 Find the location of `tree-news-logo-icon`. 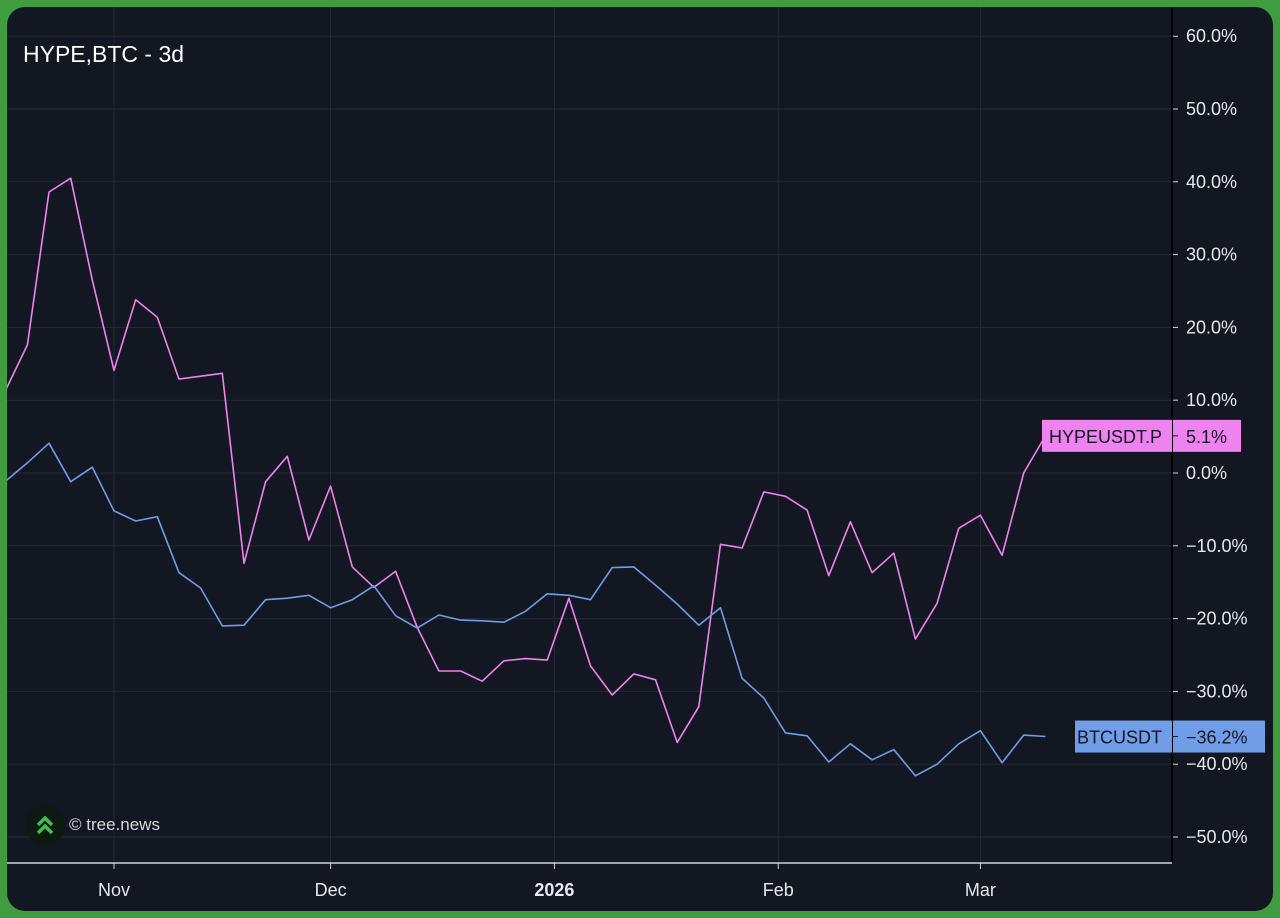

tree-news-logo-icon is located at coordinates (45, 825).